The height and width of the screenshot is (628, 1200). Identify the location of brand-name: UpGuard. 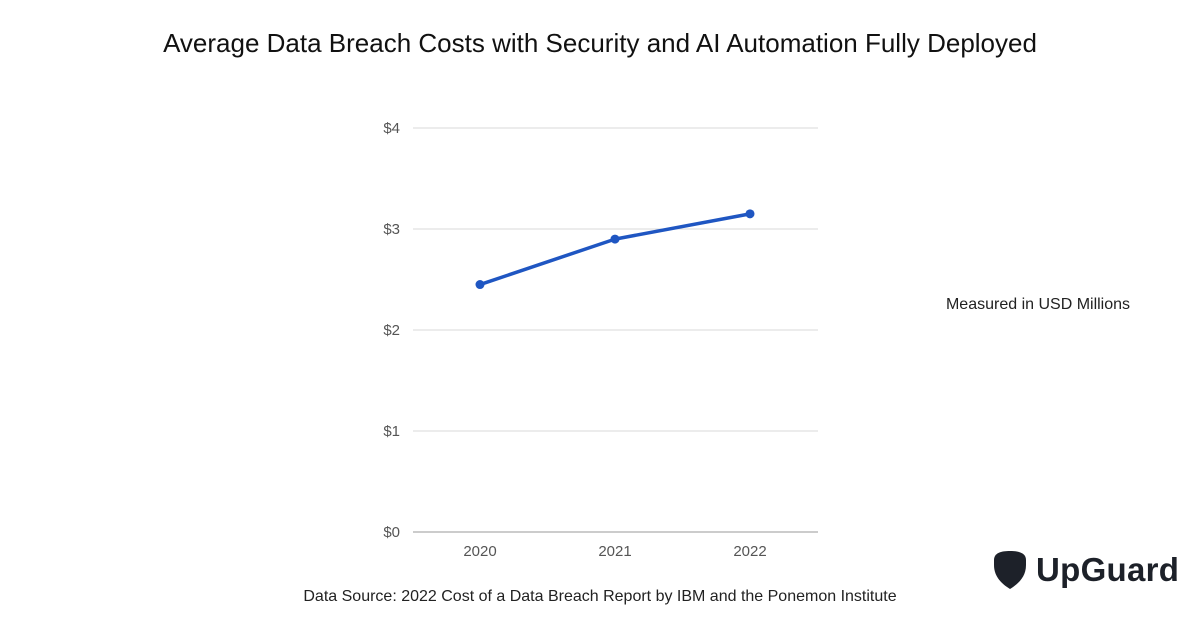
(1108, 569).